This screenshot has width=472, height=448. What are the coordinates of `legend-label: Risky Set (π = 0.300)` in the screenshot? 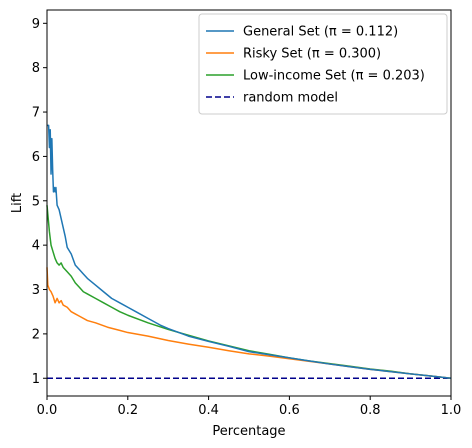 It's located at (312, 54).